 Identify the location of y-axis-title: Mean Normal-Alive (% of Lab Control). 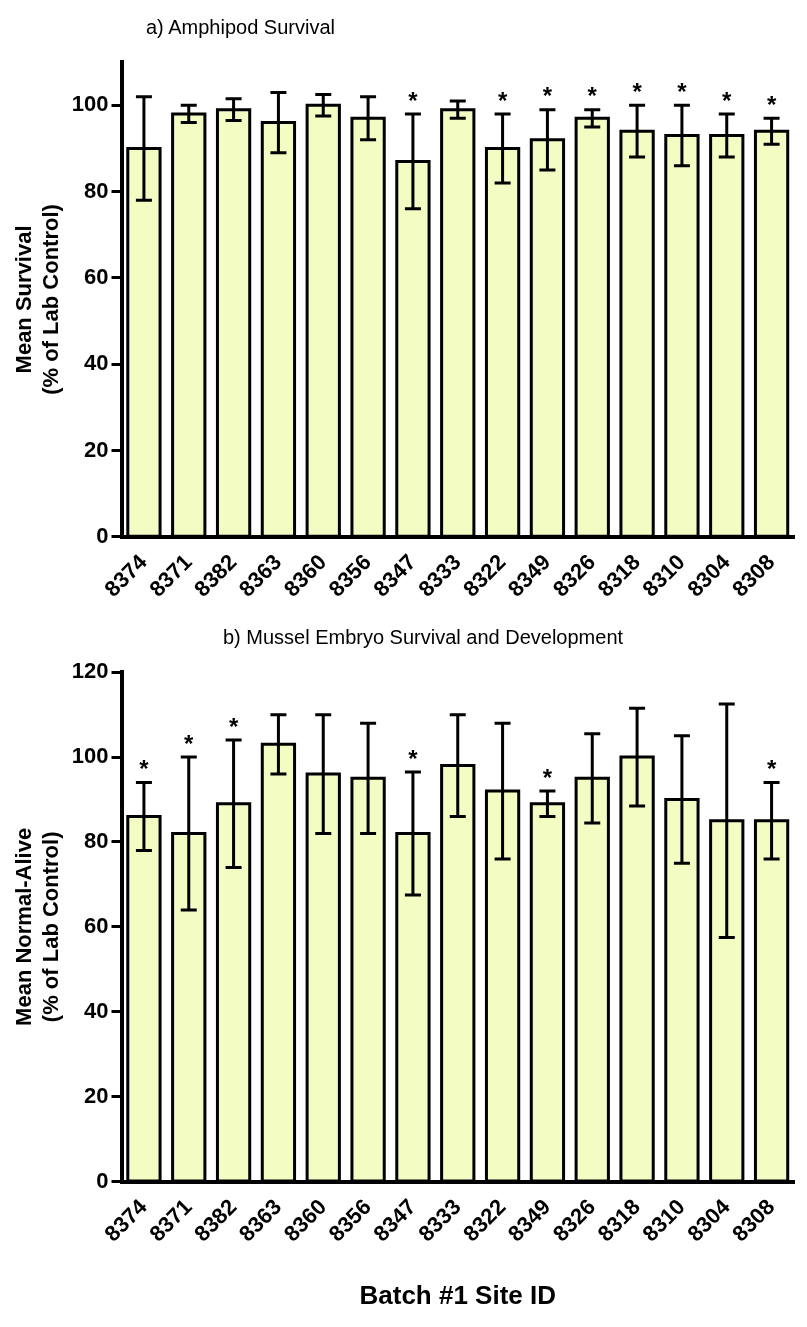
(37, 926).